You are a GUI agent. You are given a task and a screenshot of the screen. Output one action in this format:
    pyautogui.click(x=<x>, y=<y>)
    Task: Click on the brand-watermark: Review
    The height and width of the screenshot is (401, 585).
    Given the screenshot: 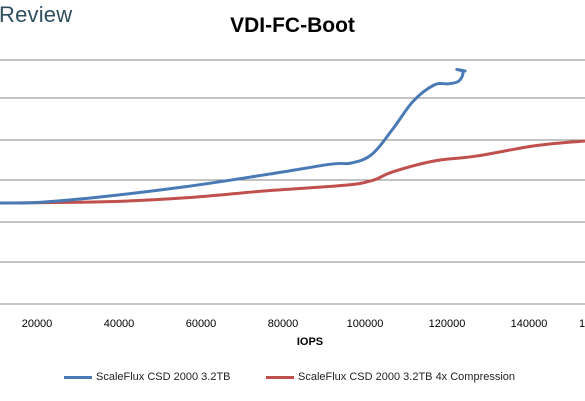 What is the action you would take?
    pyautogui.click(x=36, y=14)
    